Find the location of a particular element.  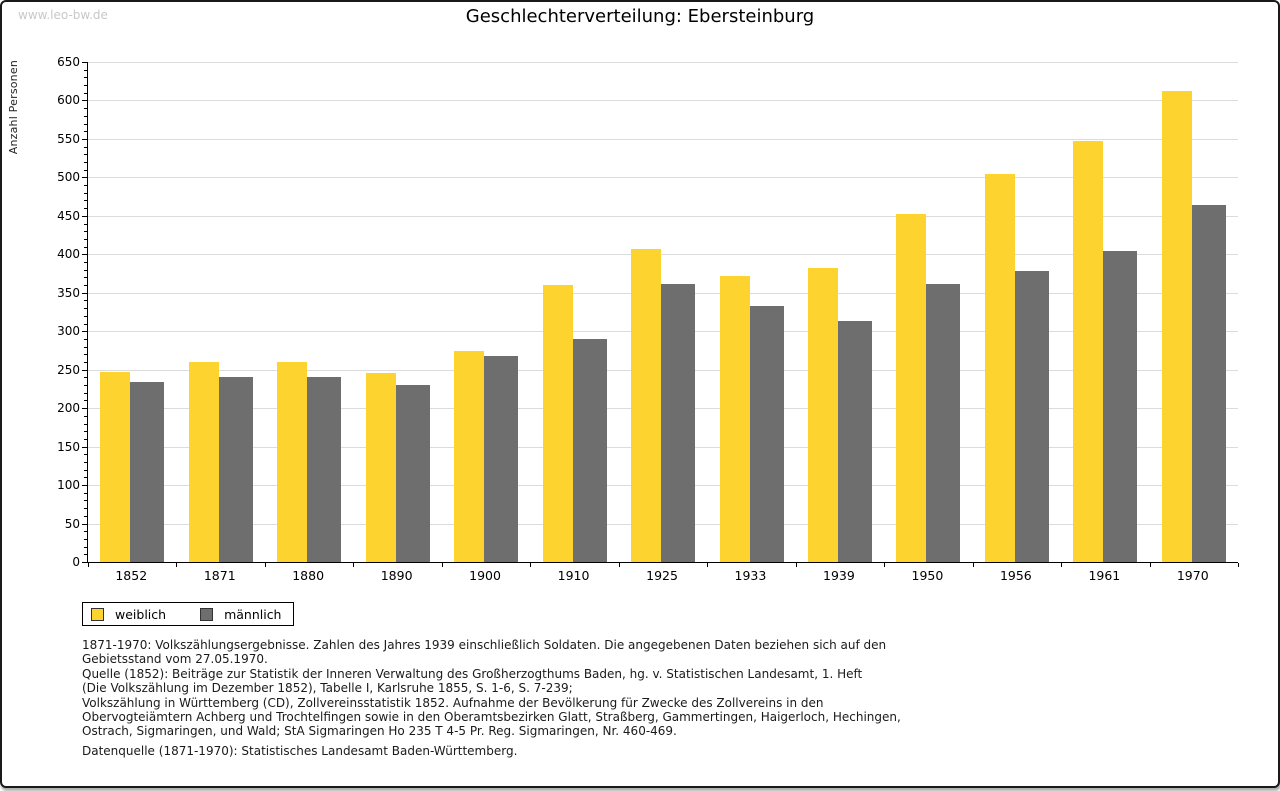

bar-männlich-1933 is located at coordinates (766, 433).